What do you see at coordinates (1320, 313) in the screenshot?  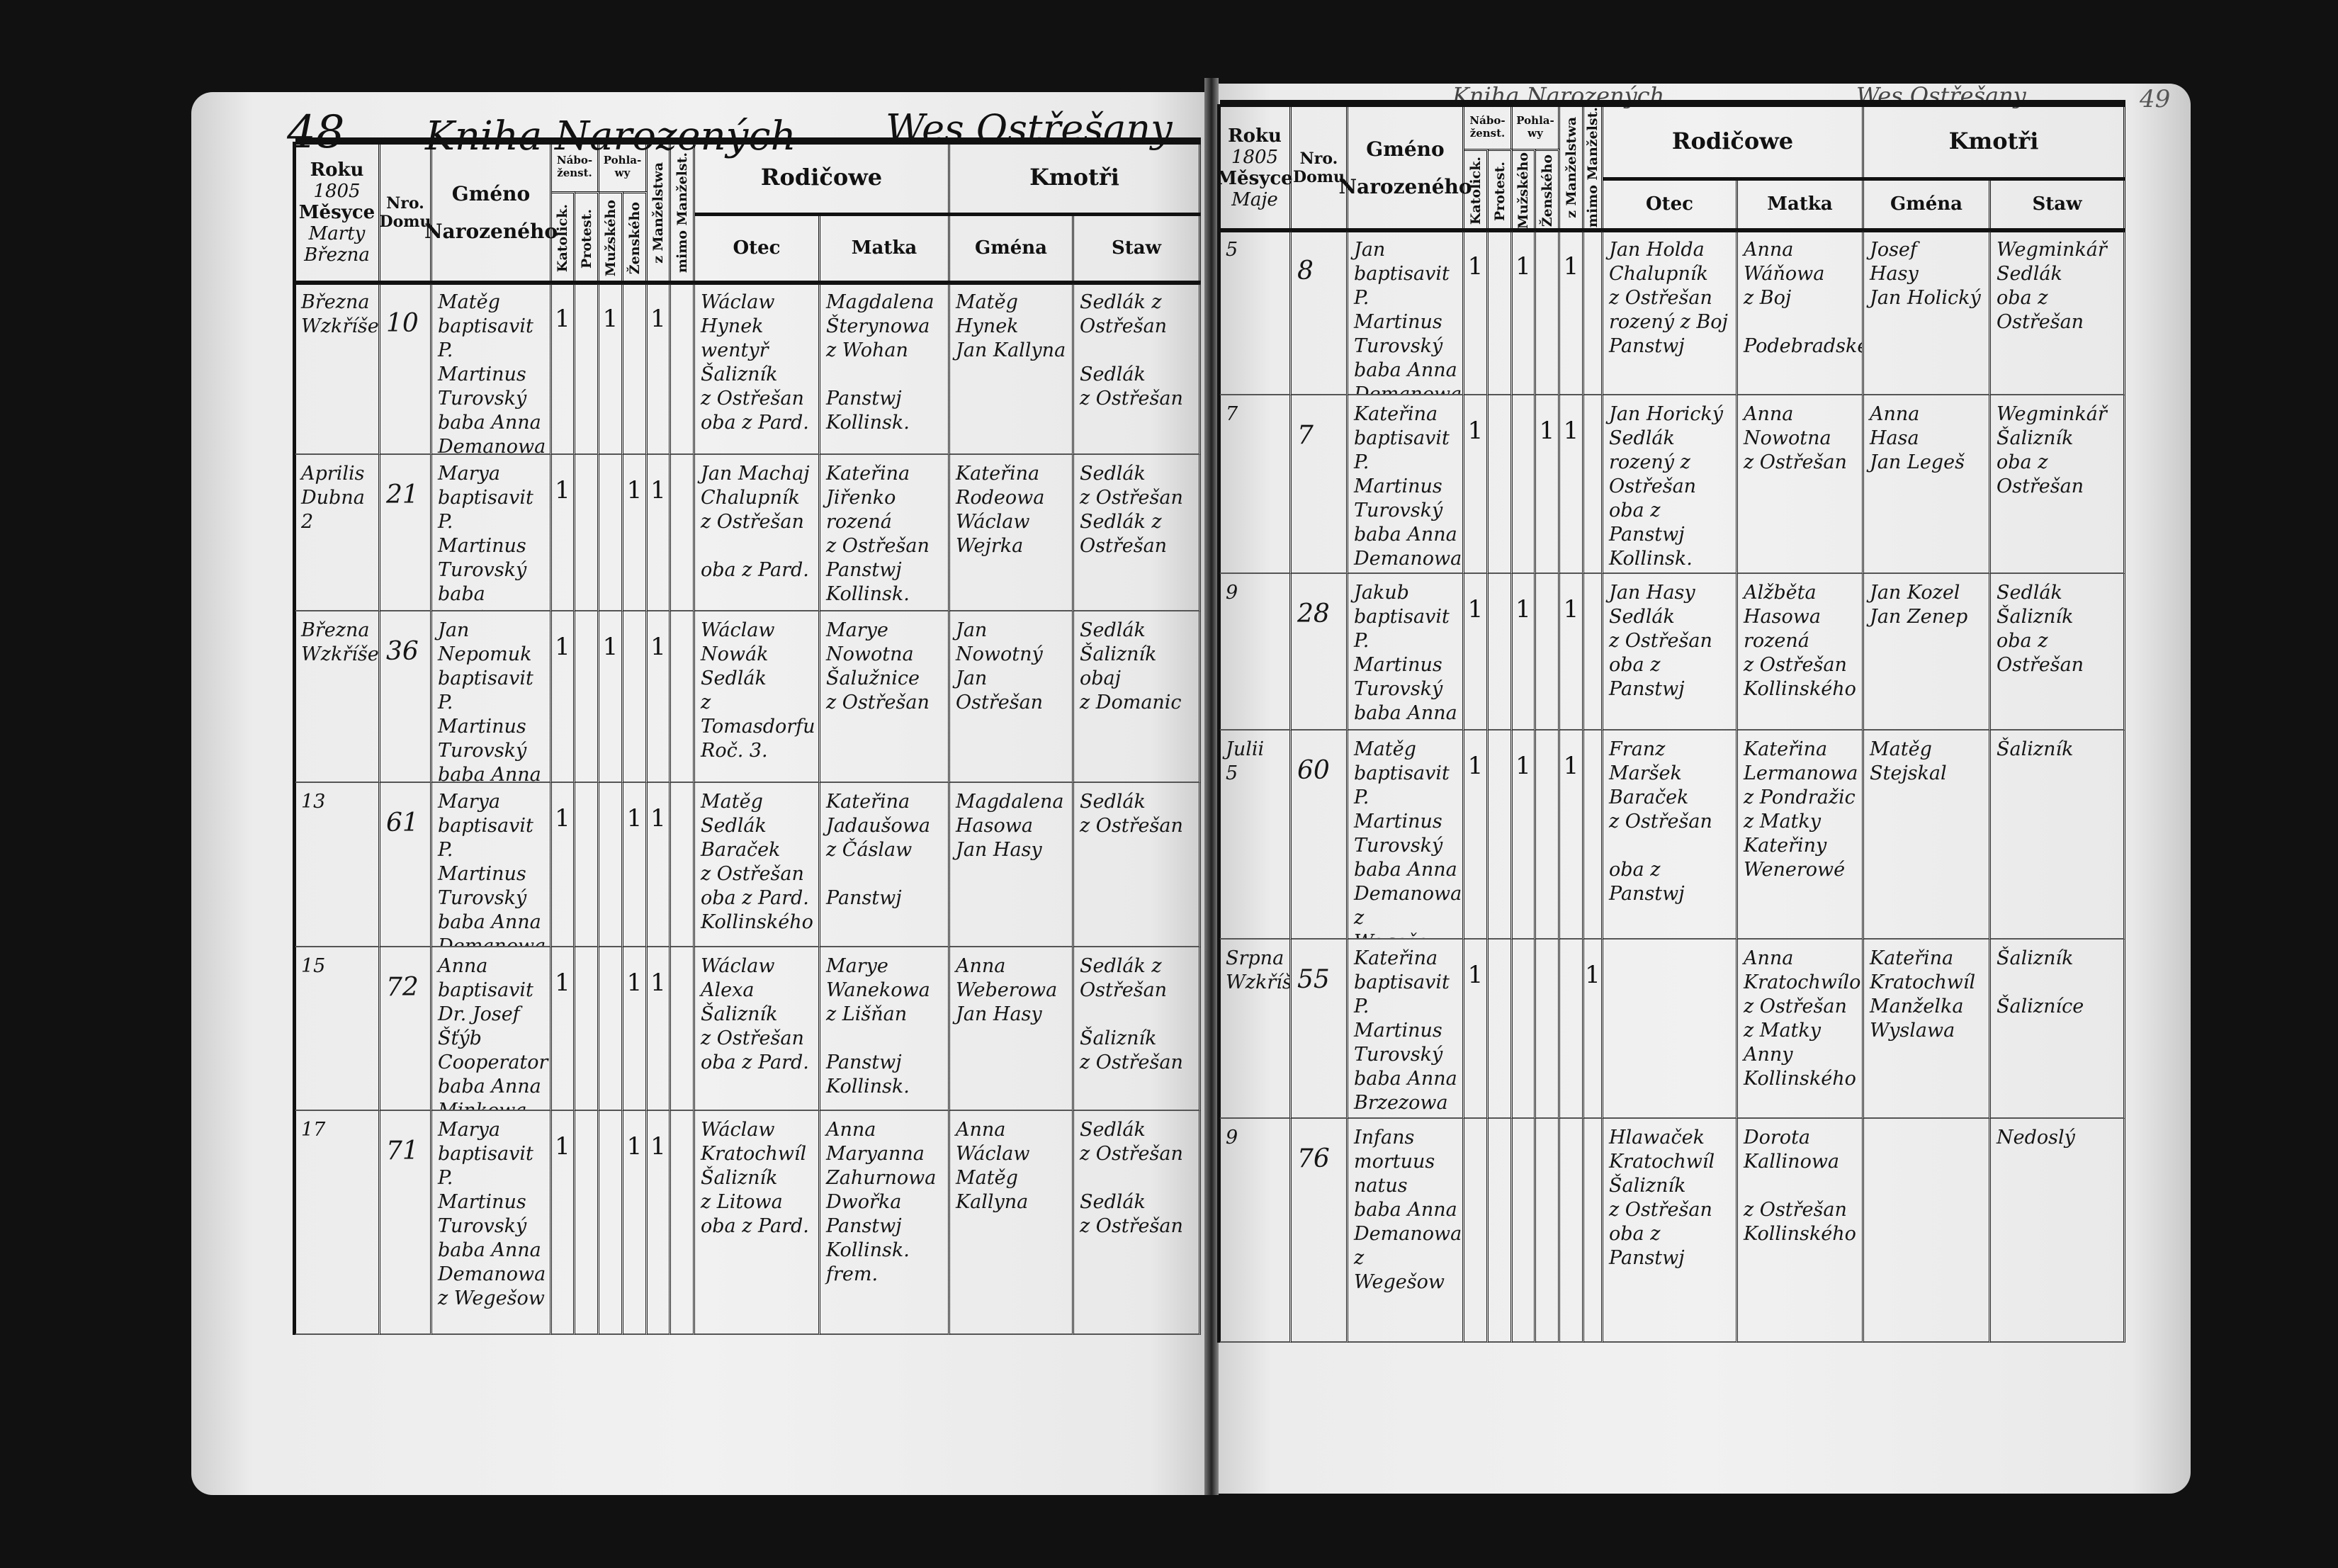 I see `entry-house-number: 8` at bounding box center [1320, 313].